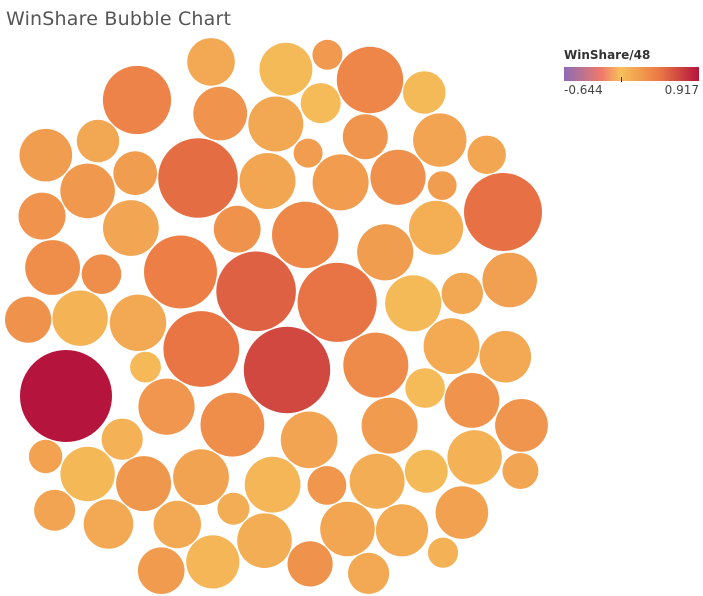  I want to click on legend-zero-tick, so click(621, 79).